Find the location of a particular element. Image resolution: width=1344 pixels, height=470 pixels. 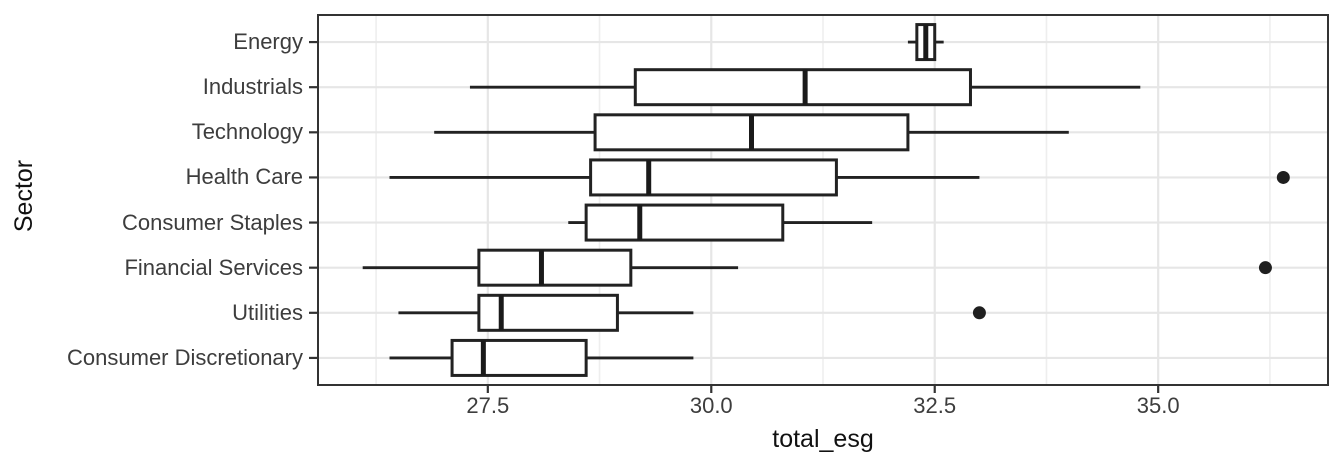

y-tick-label: Technology is located at coordinates (247, 132).